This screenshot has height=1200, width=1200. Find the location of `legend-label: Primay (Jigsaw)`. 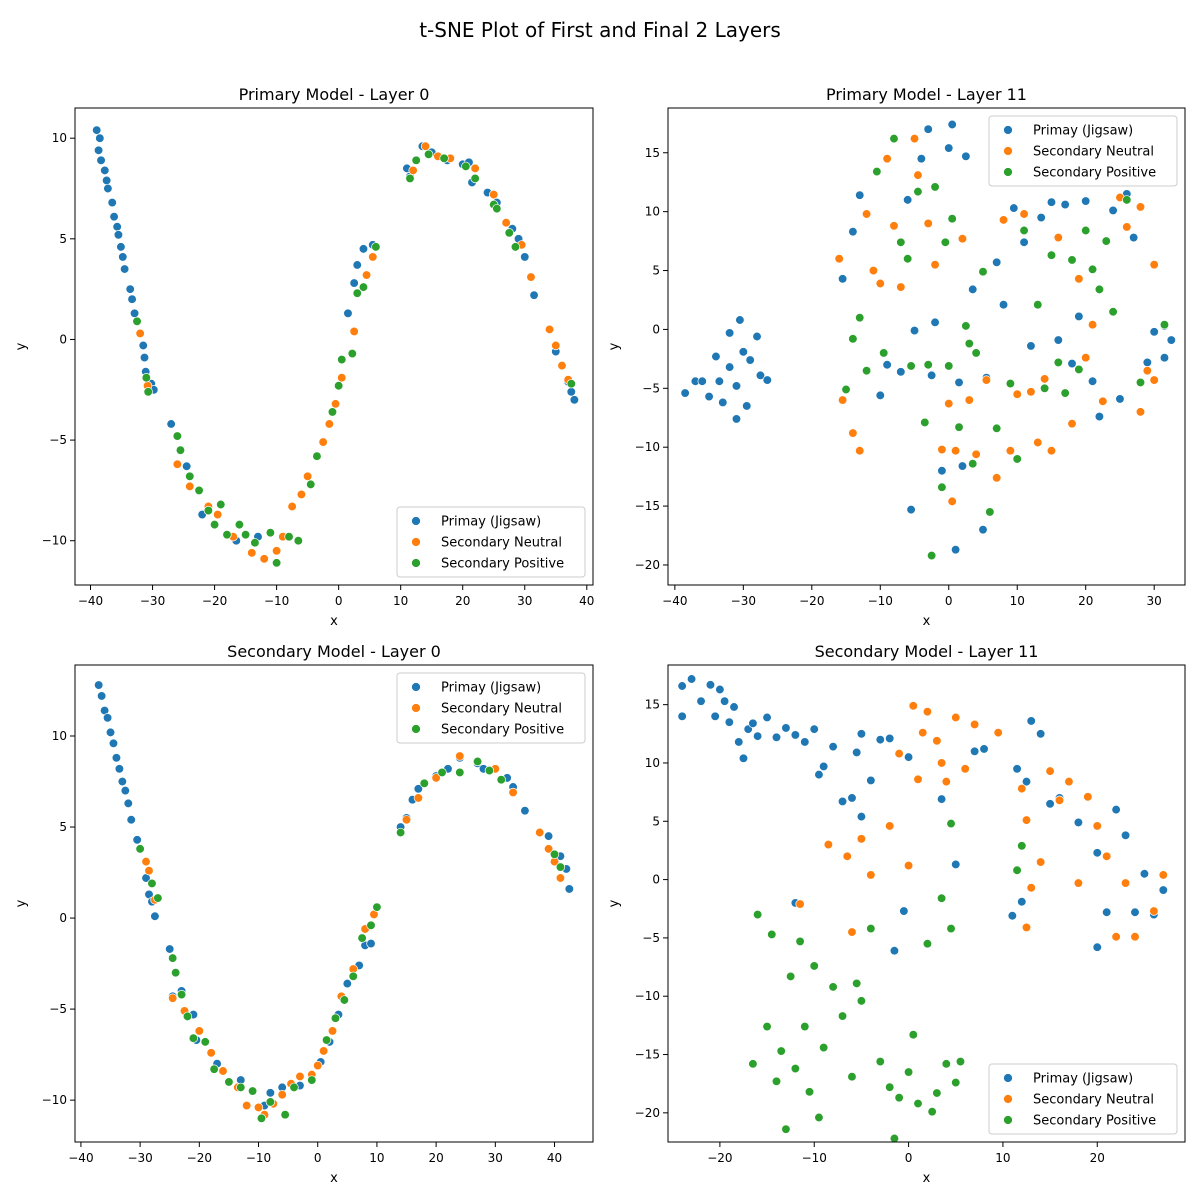

legend-label: Primay (Jigsaw) is located at coordinates (491, 688).